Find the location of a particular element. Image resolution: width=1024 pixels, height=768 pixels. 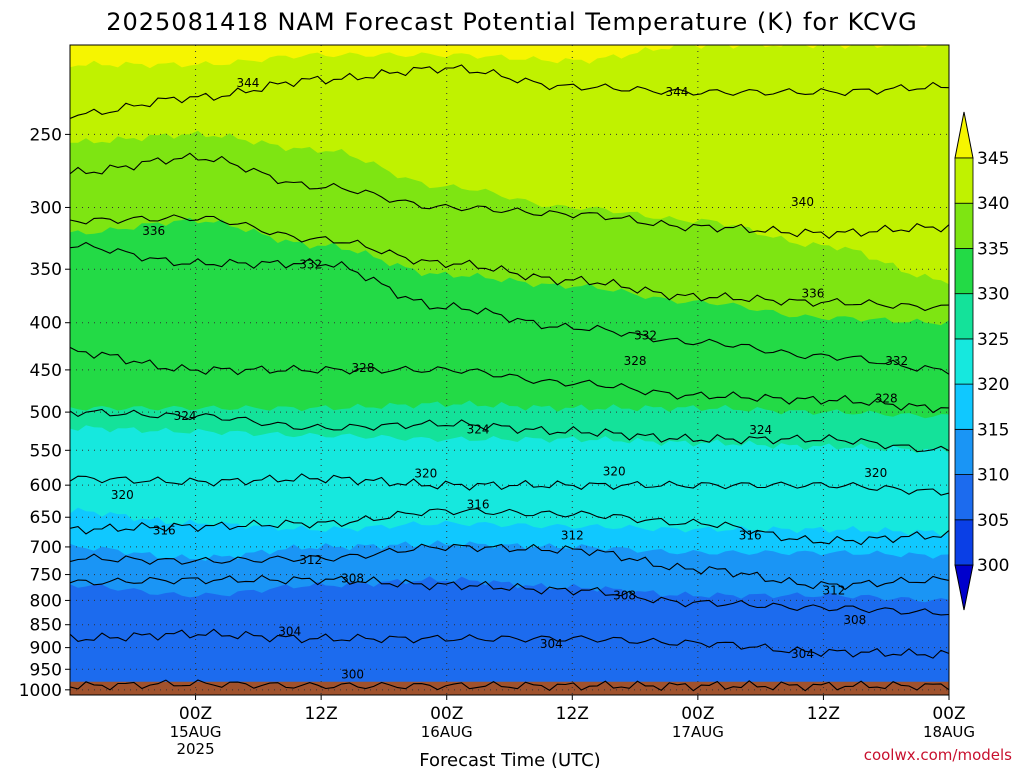

y-tick-label: 800 is located at coordinates (46, 601).